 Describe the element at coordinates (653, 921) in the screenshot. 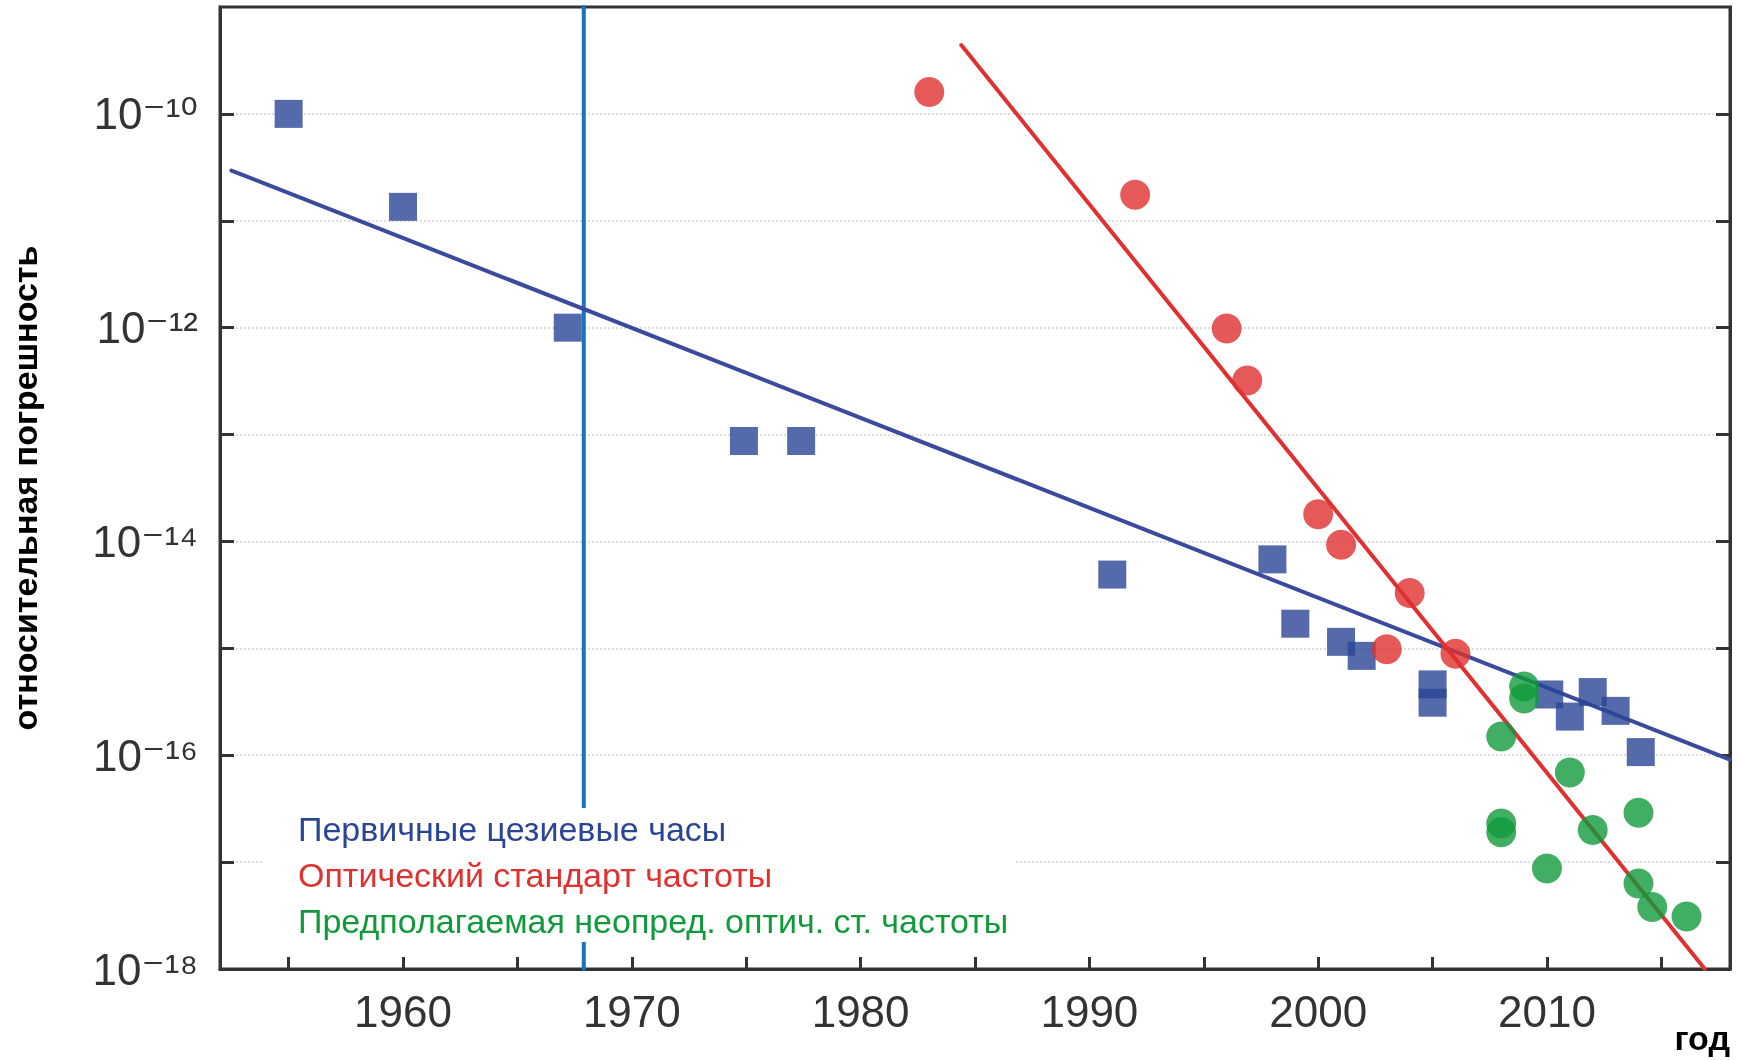

I see `text: Предполагаемая неопред. оптич. ст. частоты` at that location.